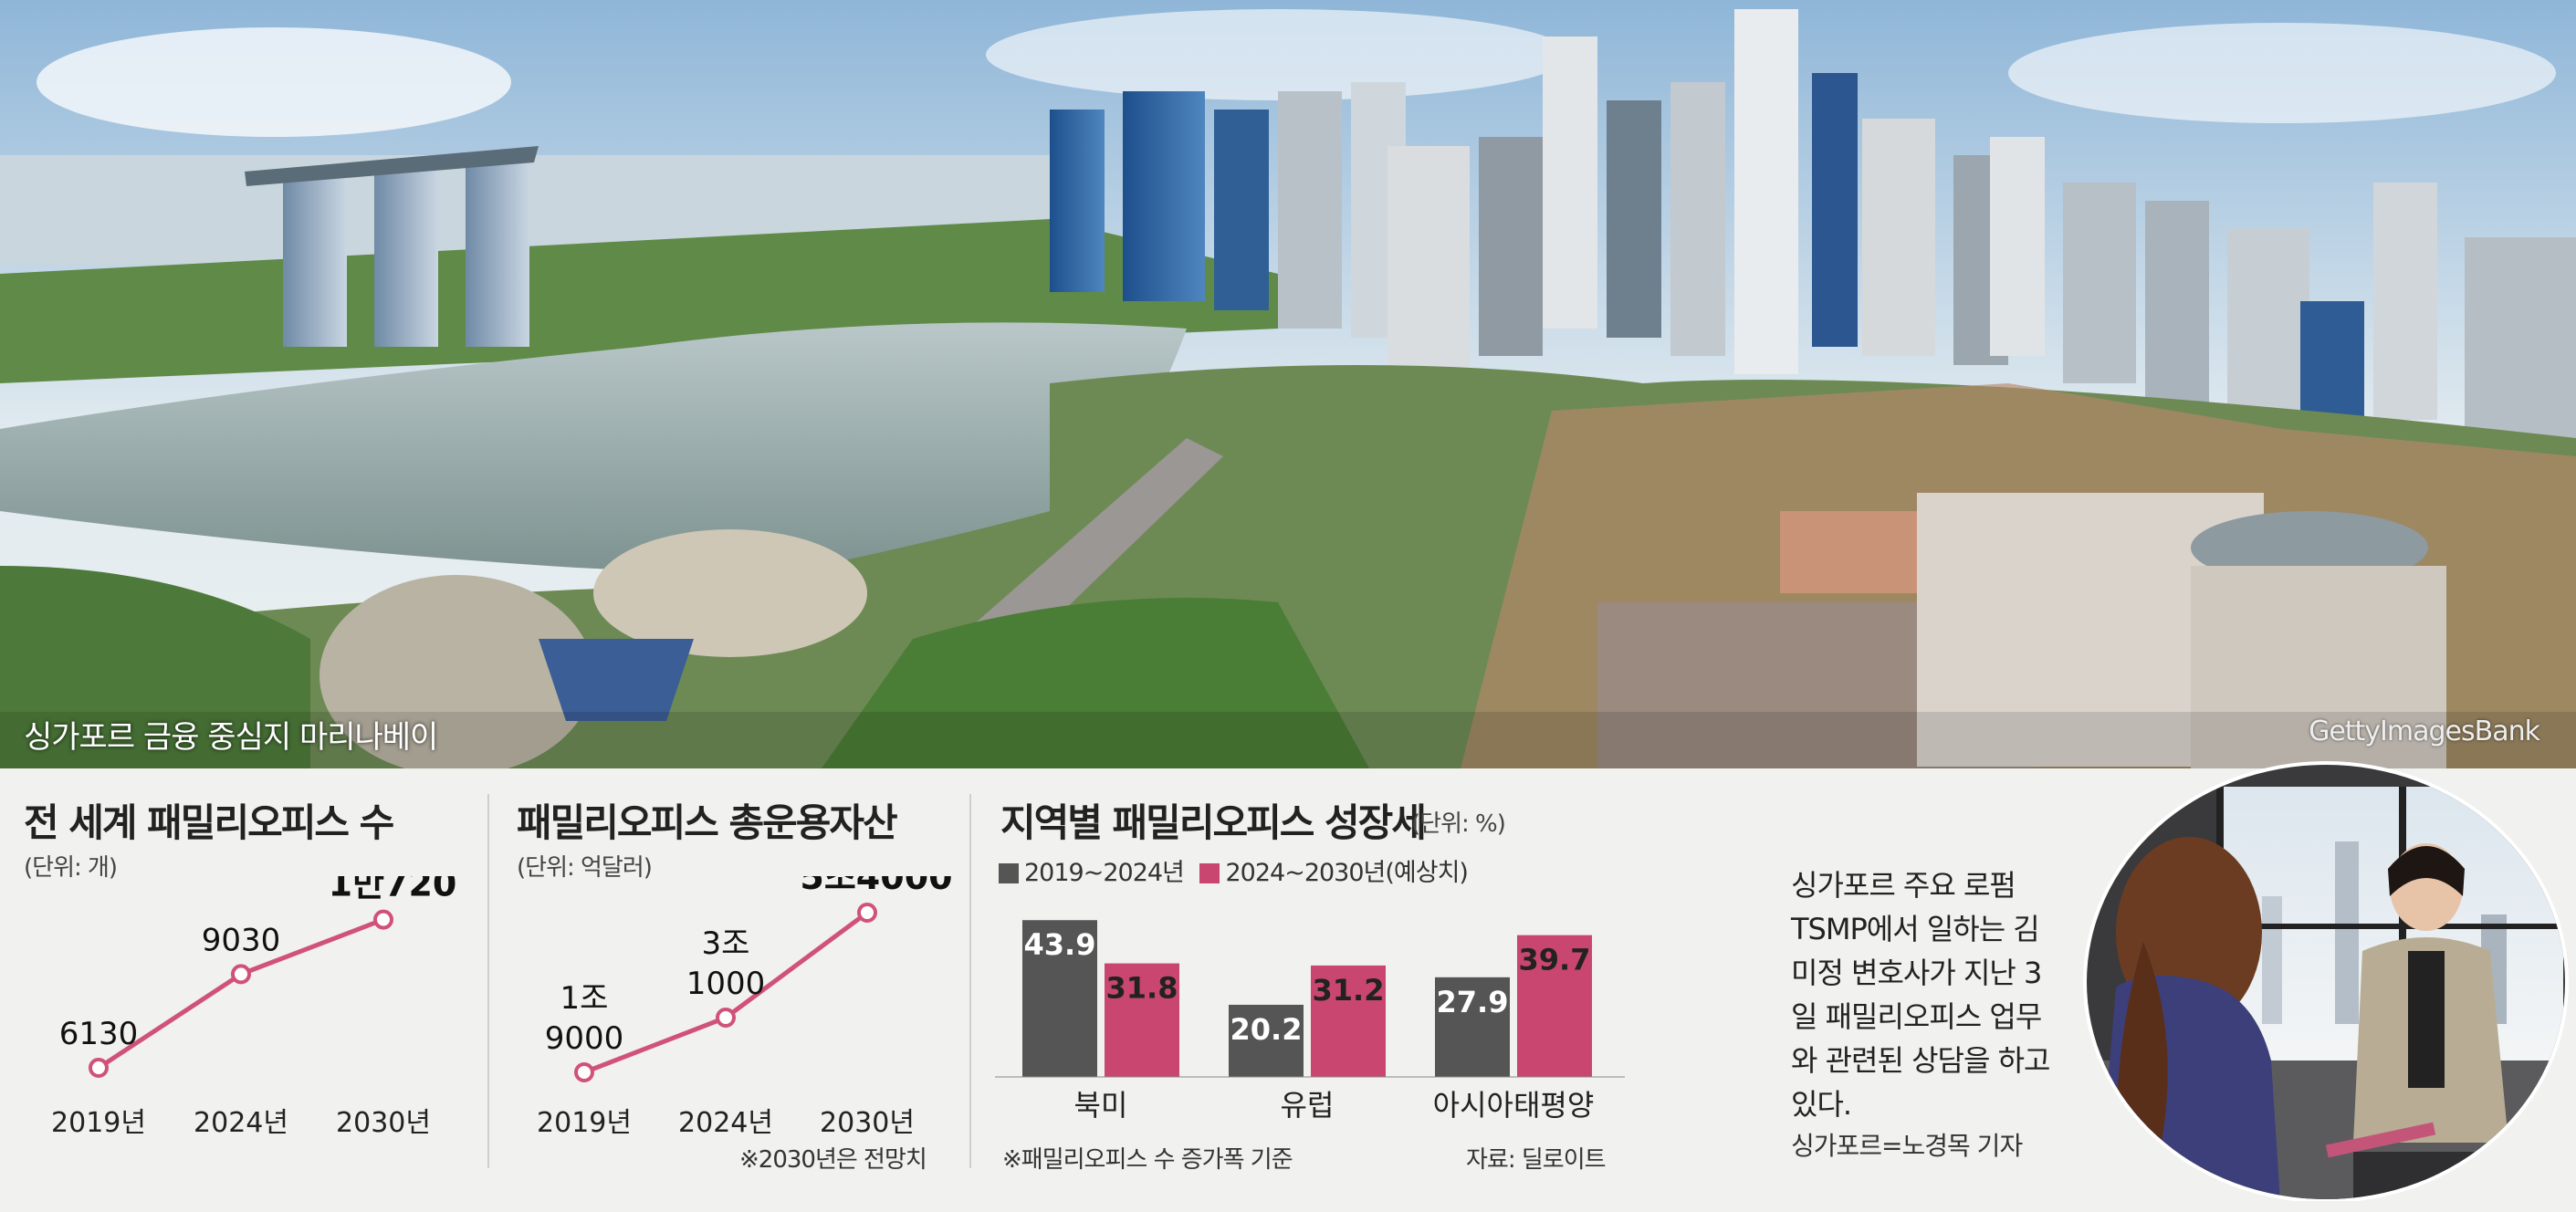 The height and width of the screenshot is (1212, 2576). I want to click on chart2-x-tick-label: 2019년, so click(585, 1123).